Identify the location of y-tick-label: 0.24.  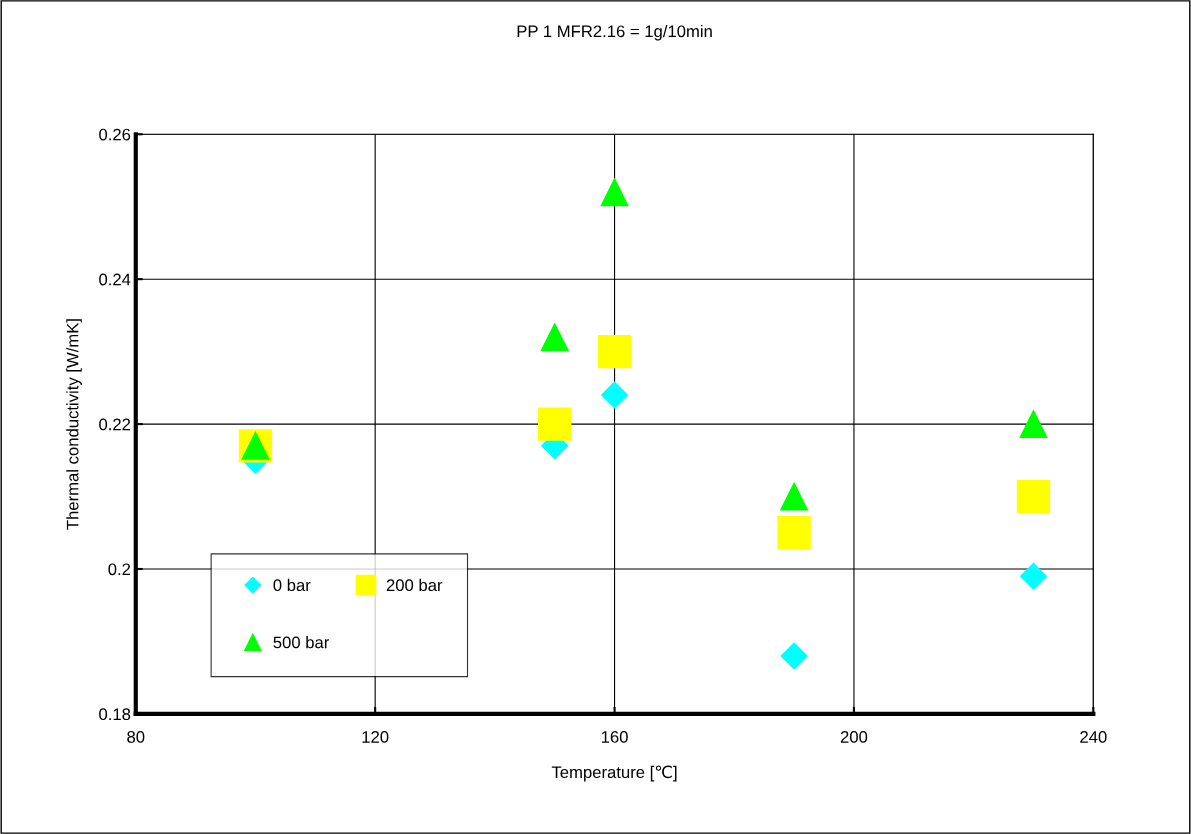
(115, 279).